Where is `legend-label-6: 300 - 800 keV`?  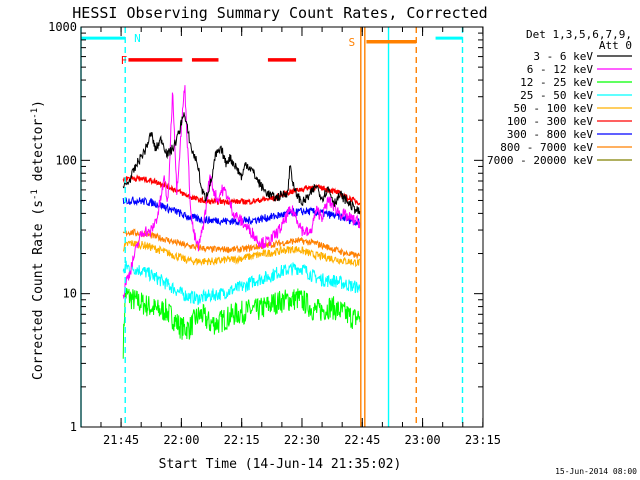
legend-label-6: 300 - 800 keV is located at coordinates (550, 134).